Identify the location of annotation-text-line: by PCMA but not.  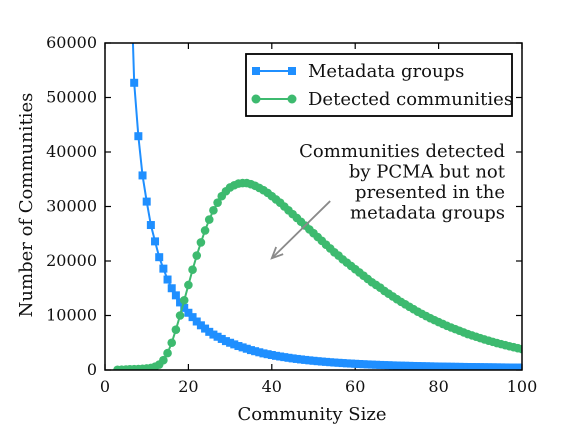
(427, 172).